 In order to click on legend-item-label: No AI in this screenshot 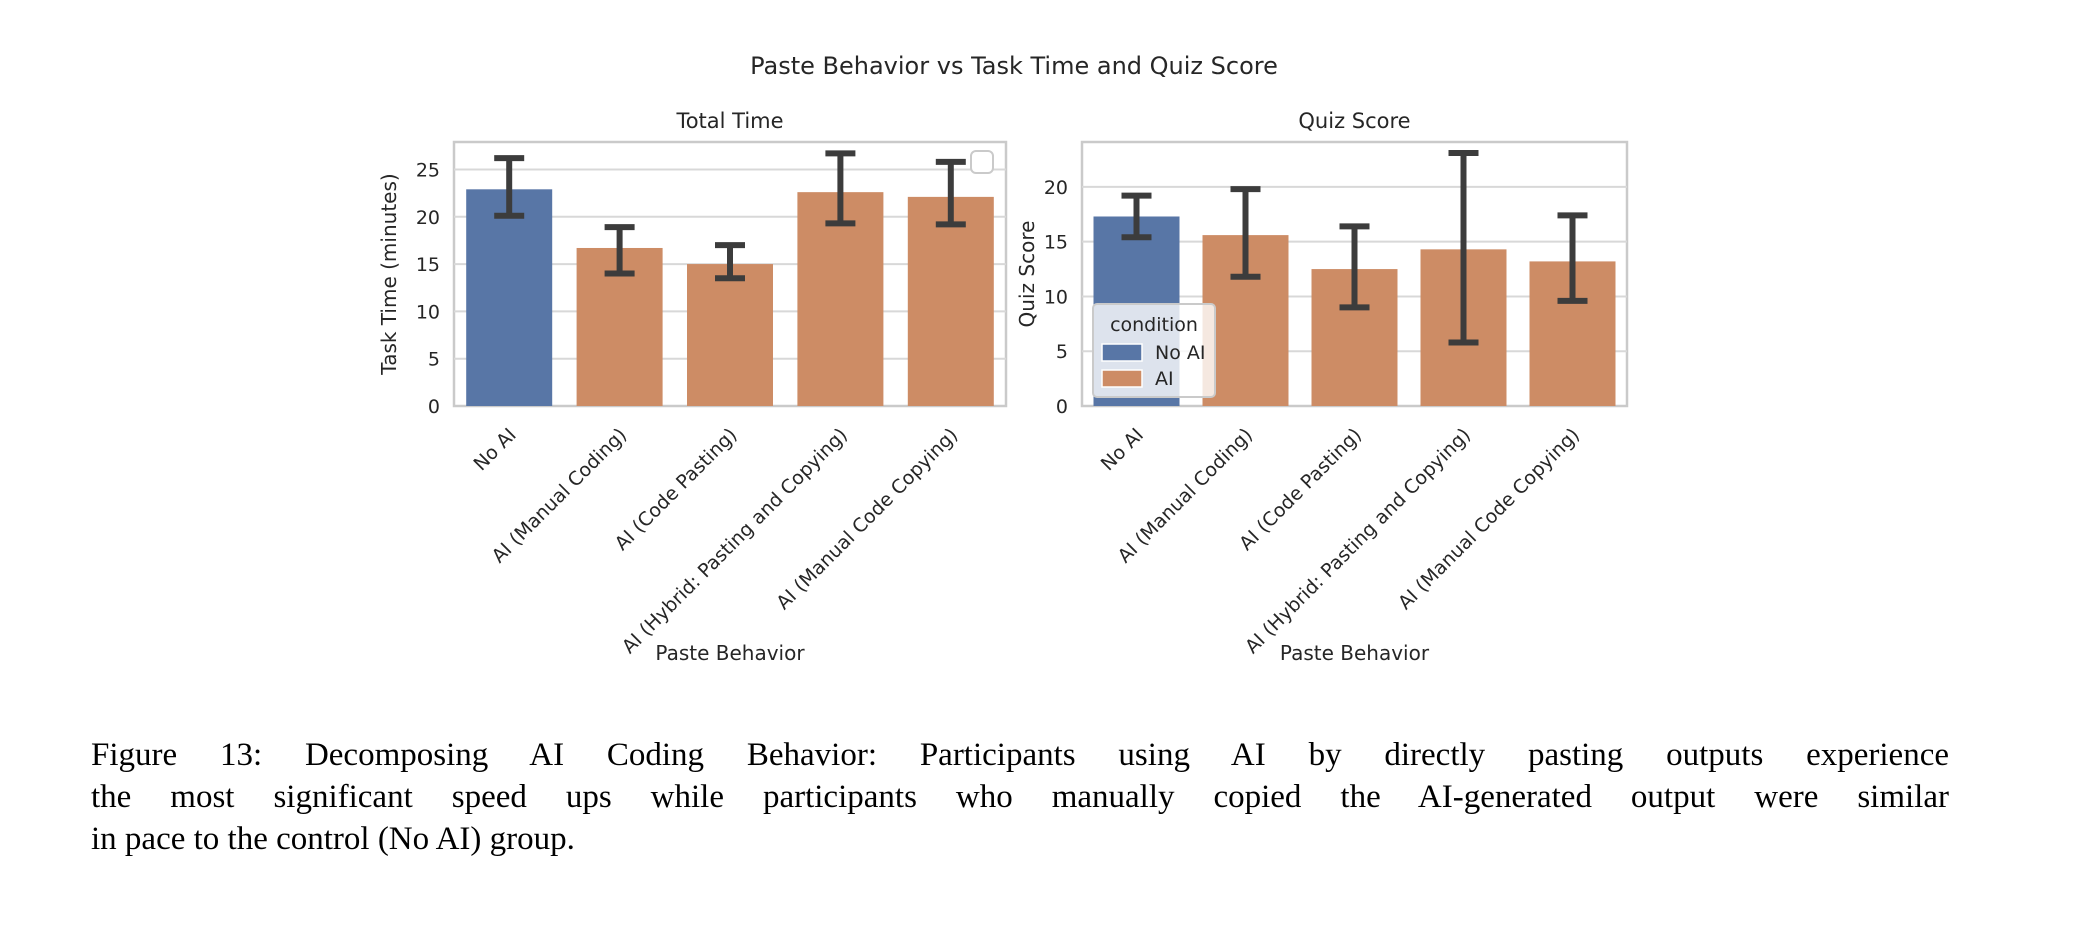, I will do `click(1180, 353)`.